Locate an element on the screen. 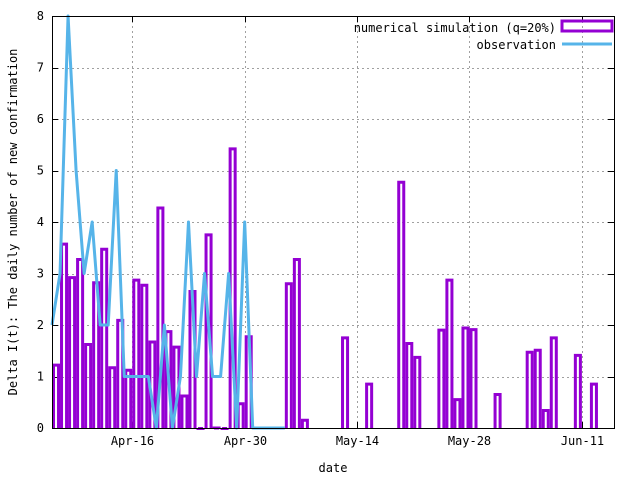 This screenshot has width=640, height=480. x-tick-label: Jun-11 is located at coordinates (582, 441).